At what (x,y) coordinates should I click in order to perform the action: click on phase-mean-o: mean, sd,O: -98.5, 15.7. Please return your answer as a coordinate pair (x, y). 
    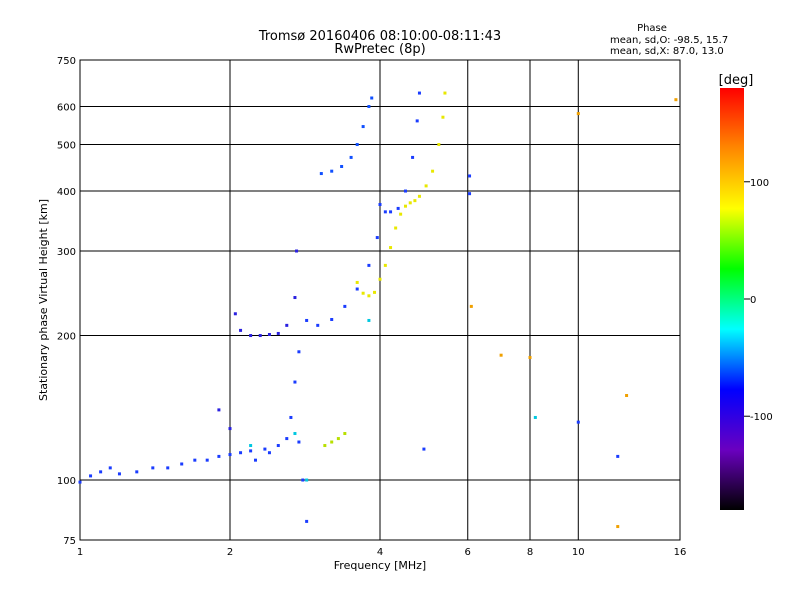
    Looking at the image, I should click on (669, 40).